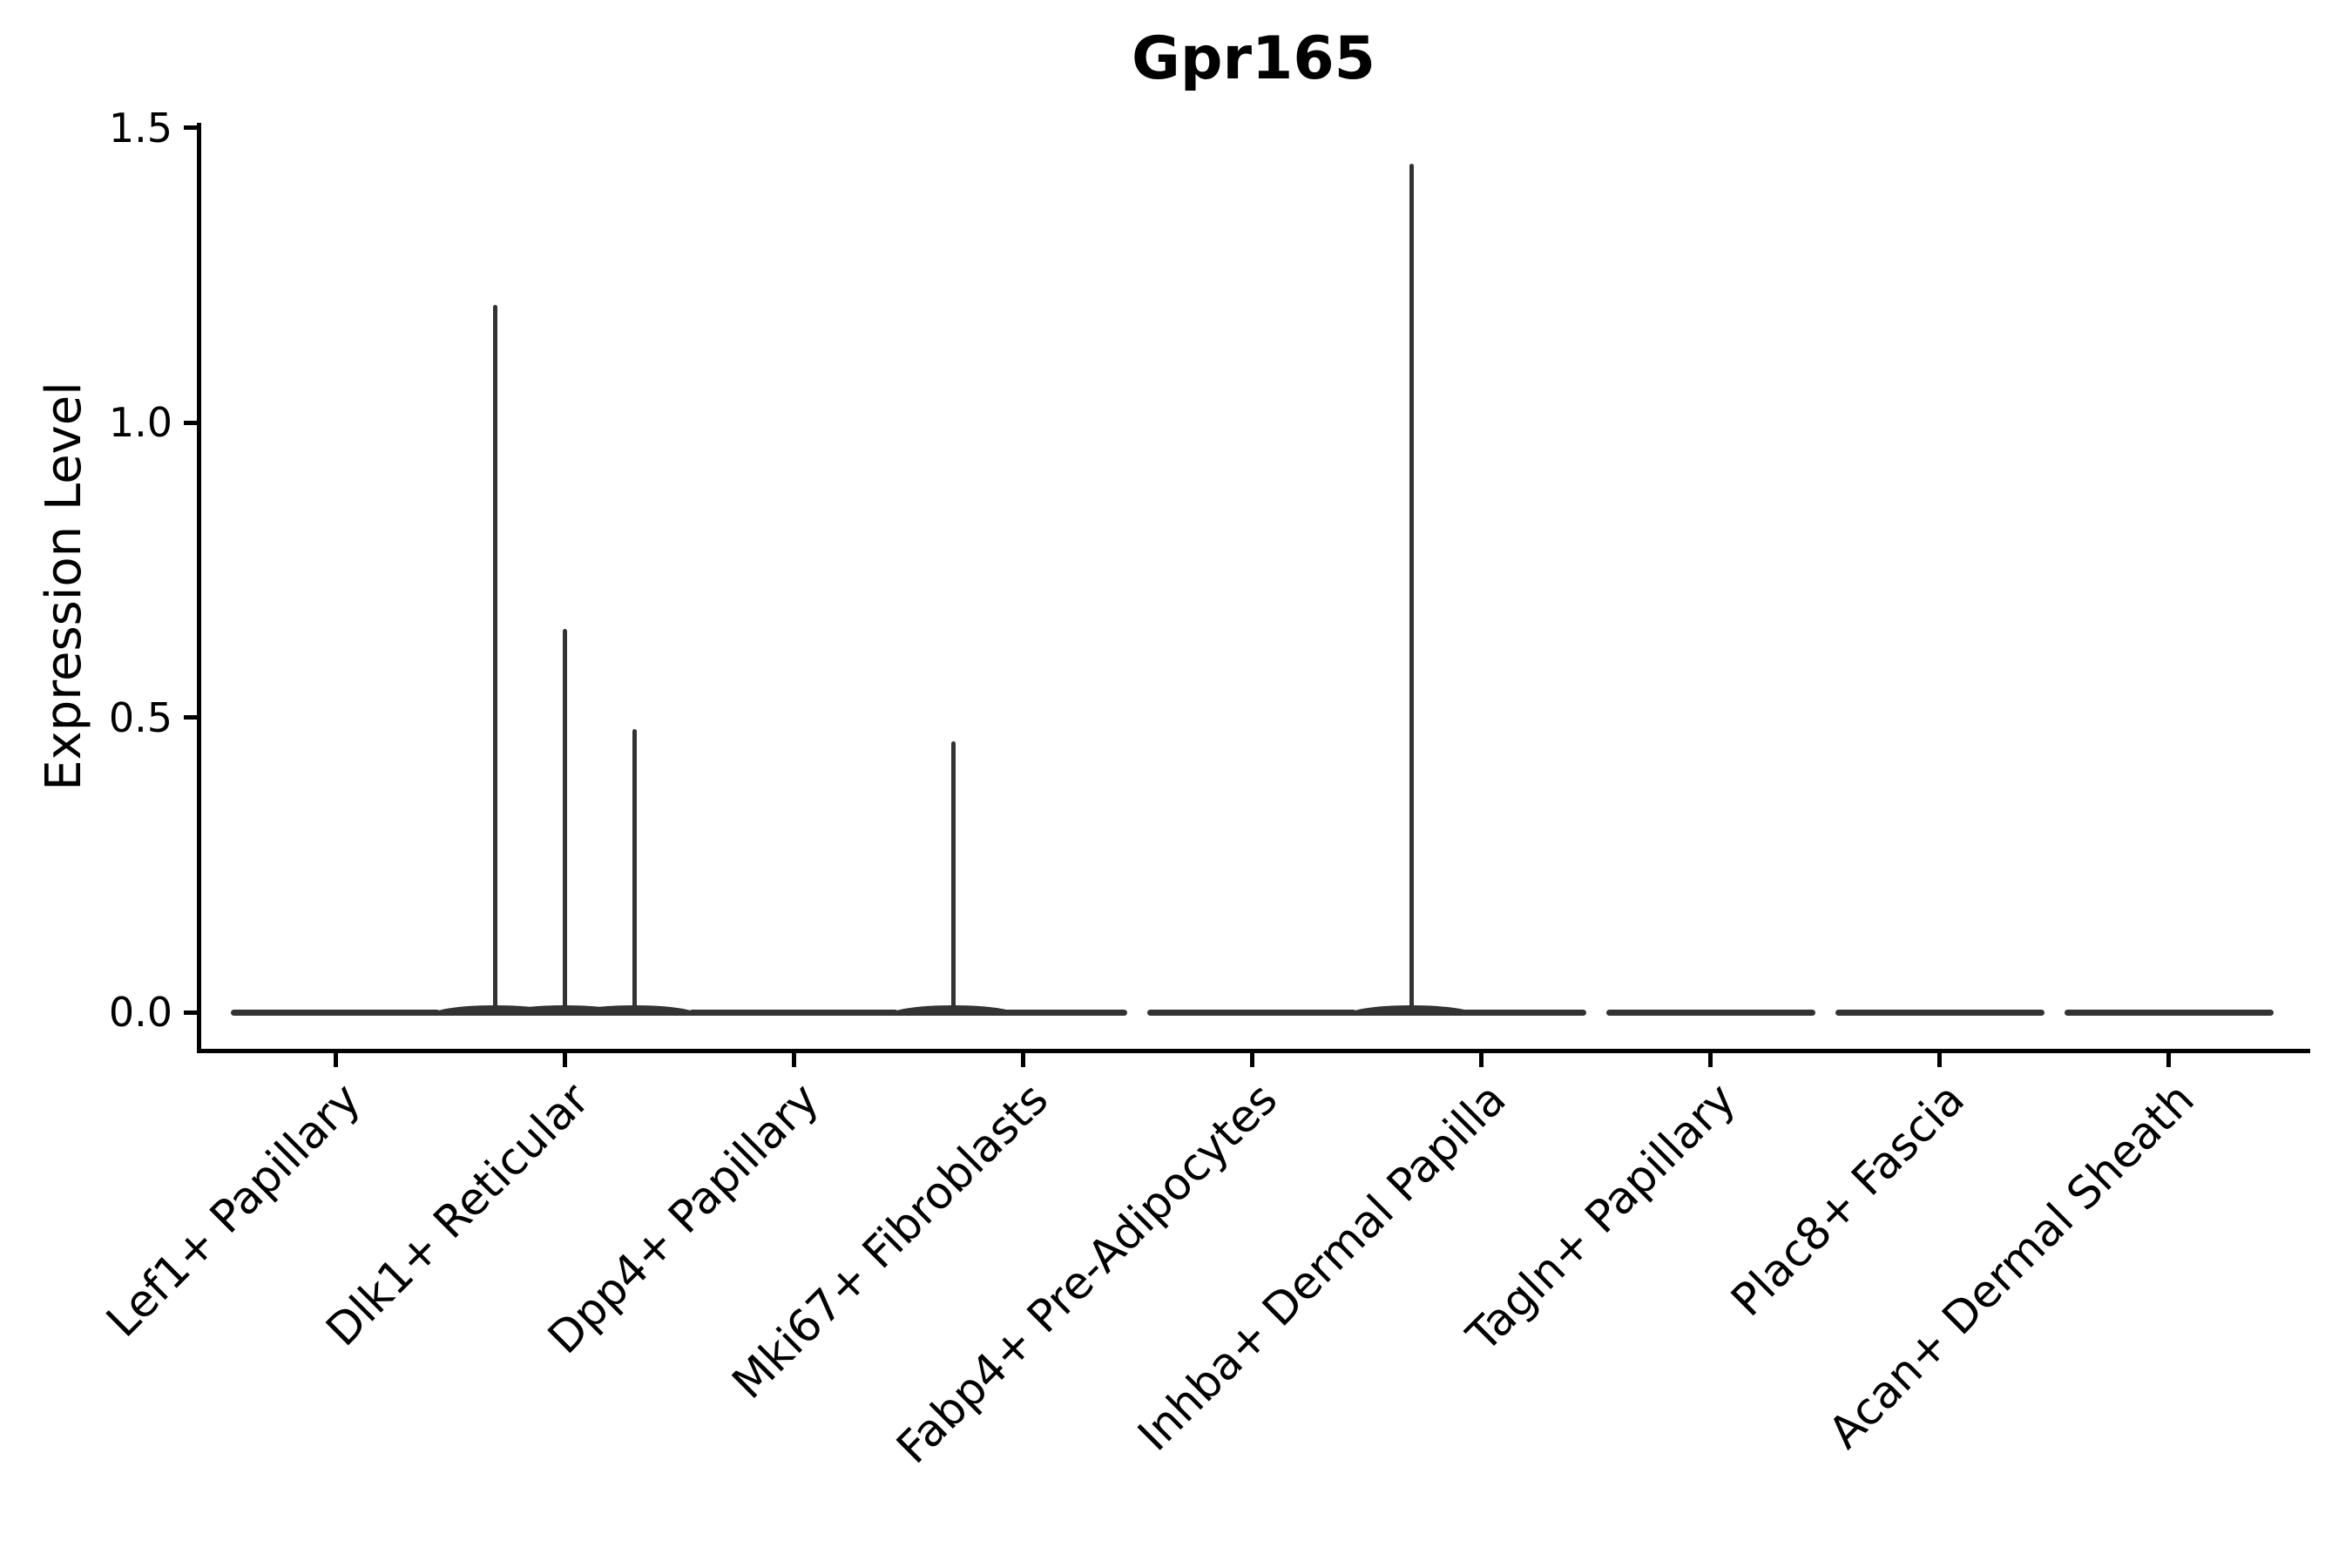 This screenshot has width=2352, height=1568. I want to click on y-tick-label: 1.5, so click(140, 128).